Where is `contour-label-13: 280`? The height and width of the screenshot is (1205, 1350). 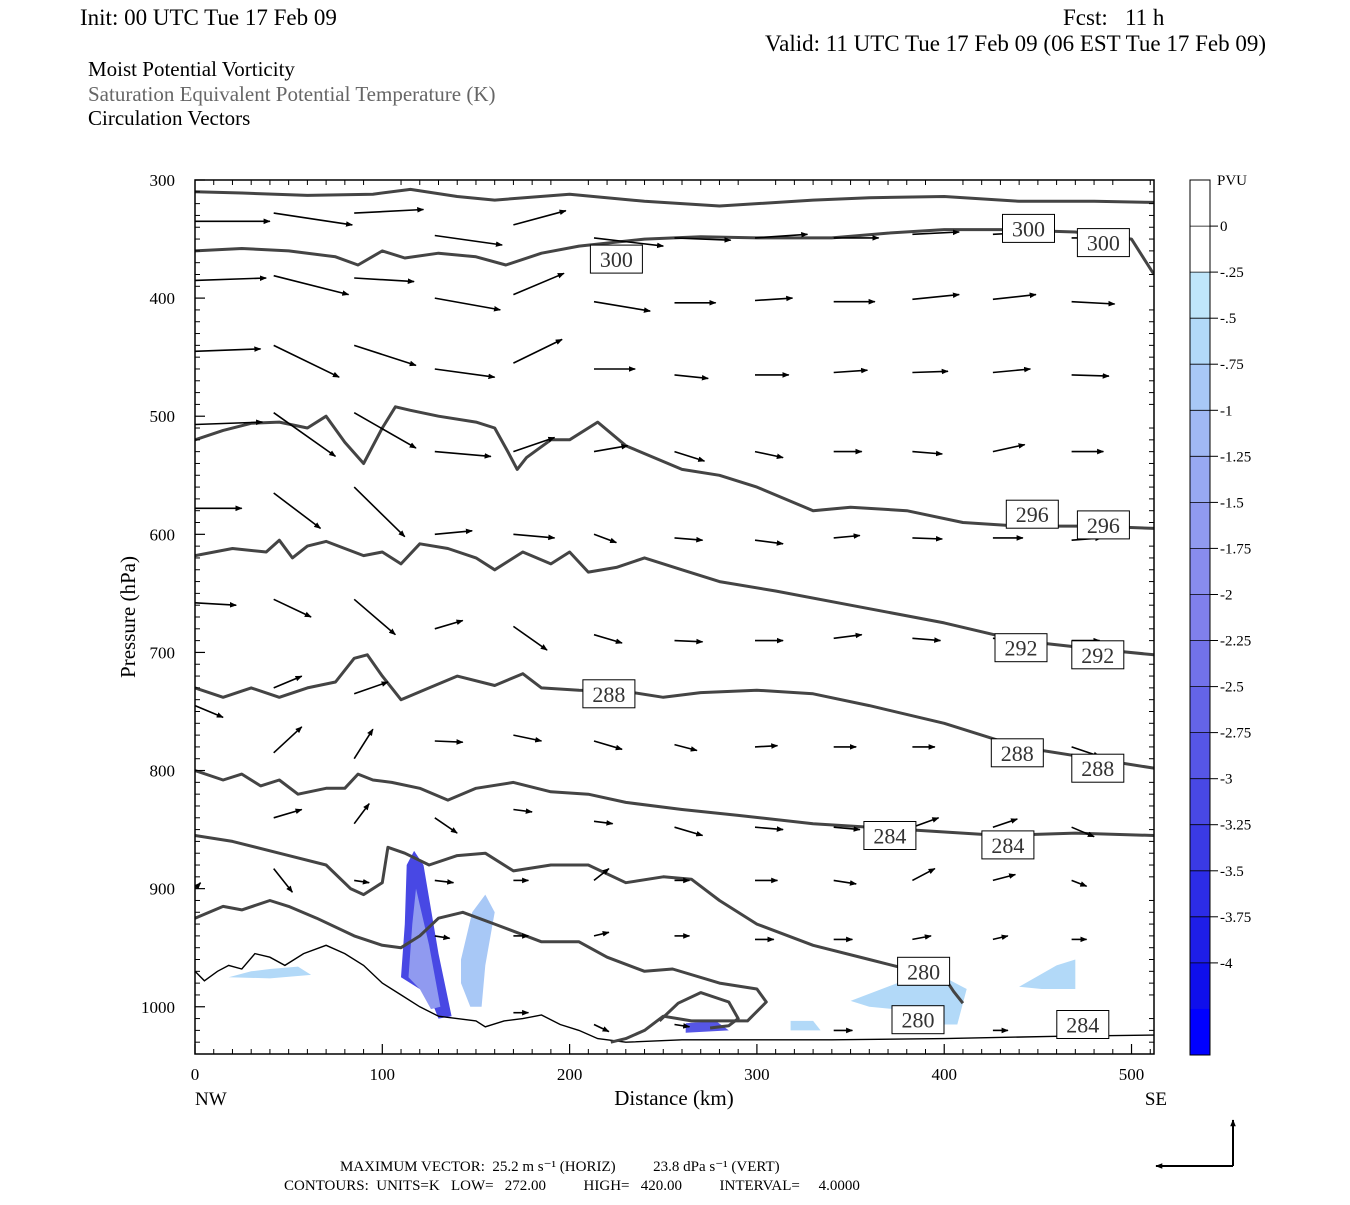 contour-label-13: 280 is located at coordinates (918, 1020).